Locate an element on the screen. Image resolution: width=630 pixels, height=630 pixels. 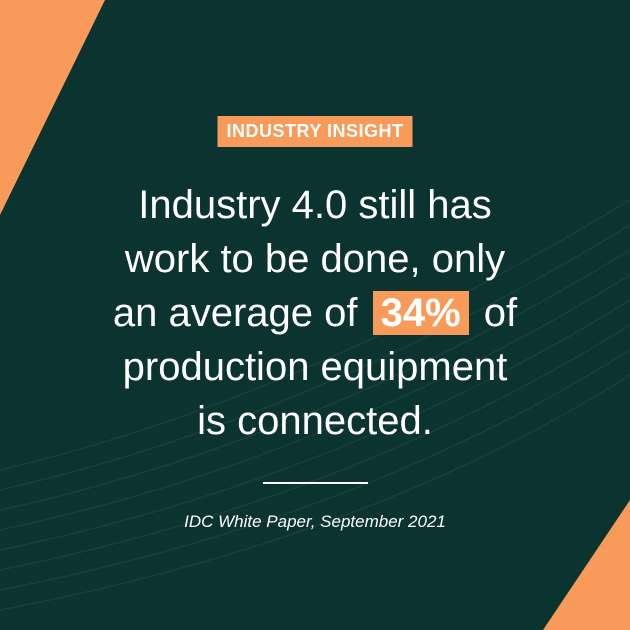
quote-text: is connected. is located at coordinates (315, 421).